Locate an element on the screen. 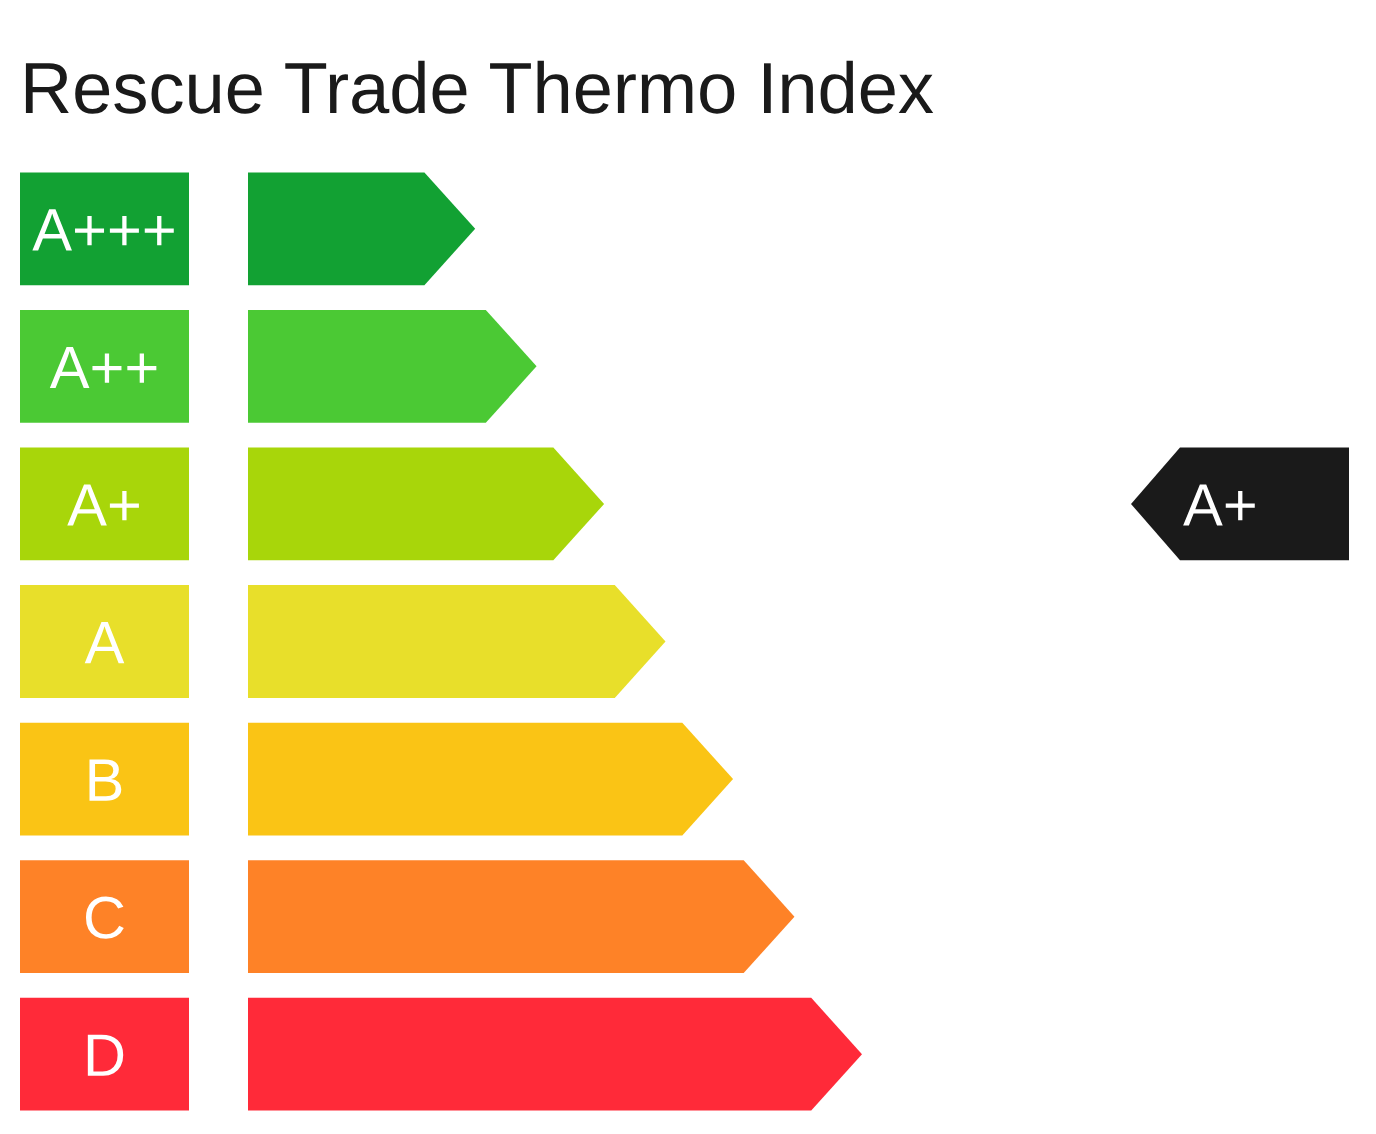 This screenshot has width=1376, height=1134. y-tick-label: A+ is located at coordinates (103, 505).